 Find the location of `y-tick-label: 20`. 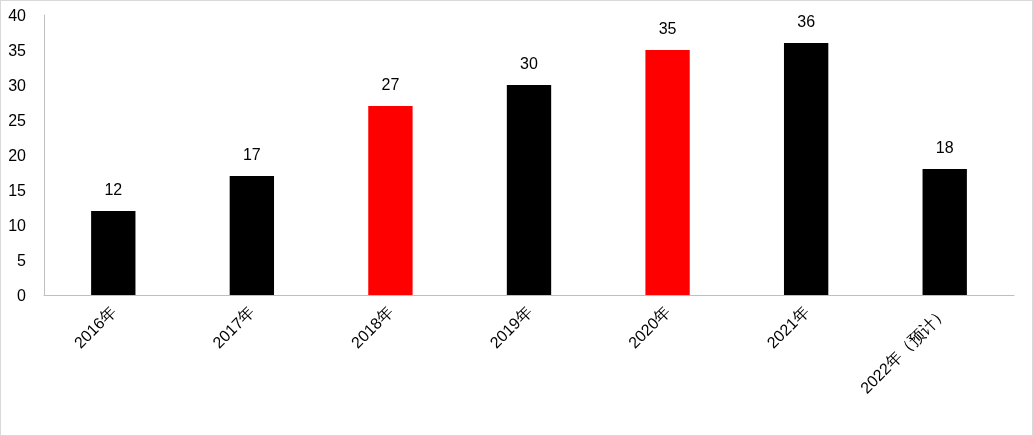

y-tick-label: 20 is located at coordinates (17, 155).